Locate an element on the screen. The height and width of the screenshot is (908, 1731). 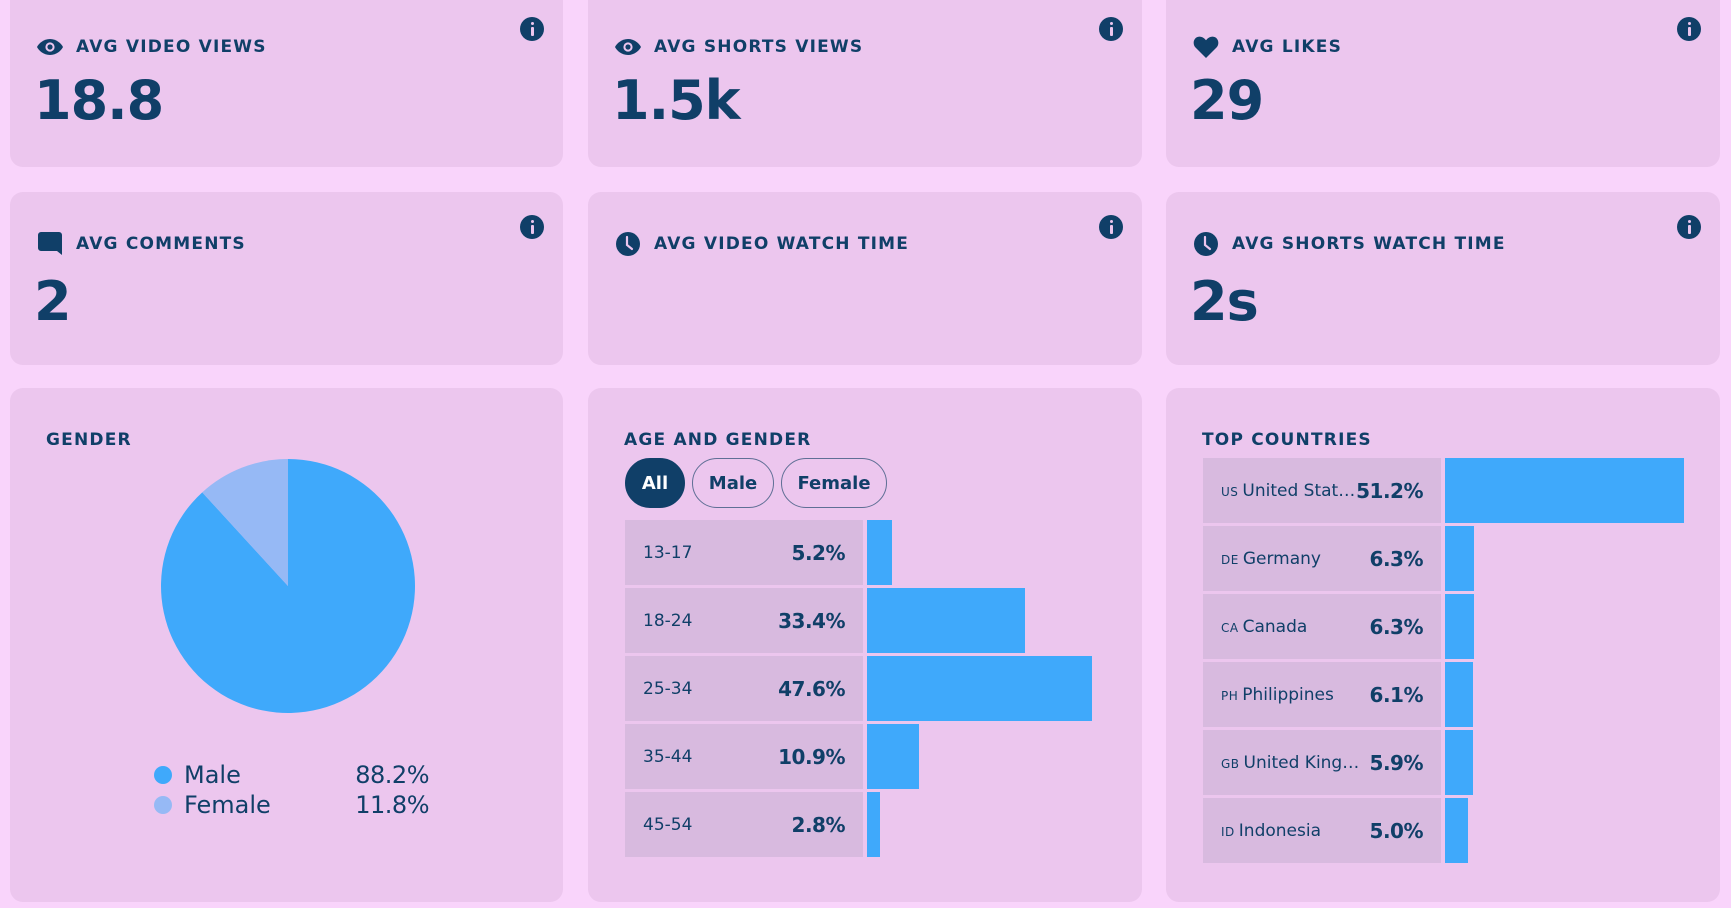
age-range-label: 35-44 is located at coordinates (668, 756).